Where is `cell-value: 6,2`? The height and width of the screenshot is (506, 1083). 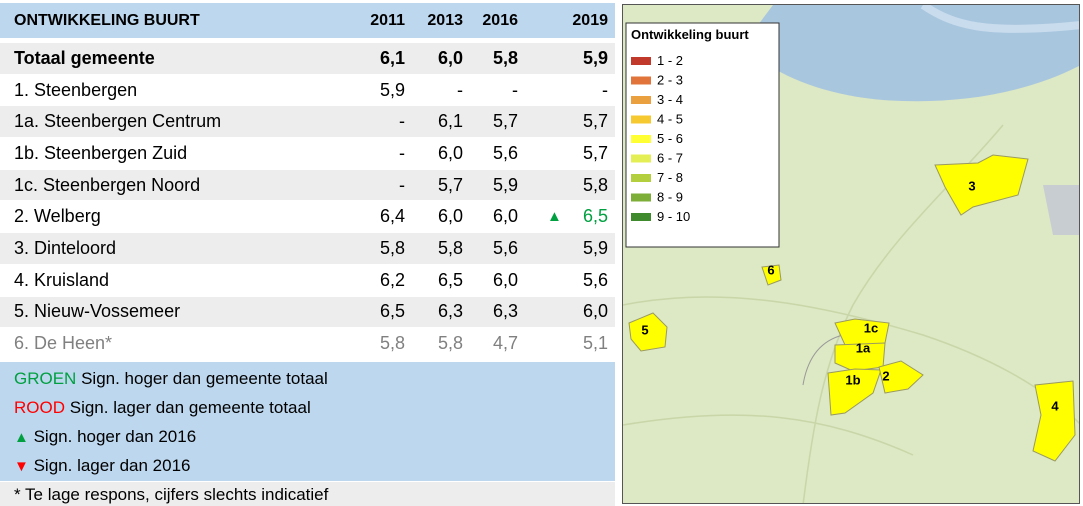
cell-value: 6,2 is located at coordinates (392, 279).